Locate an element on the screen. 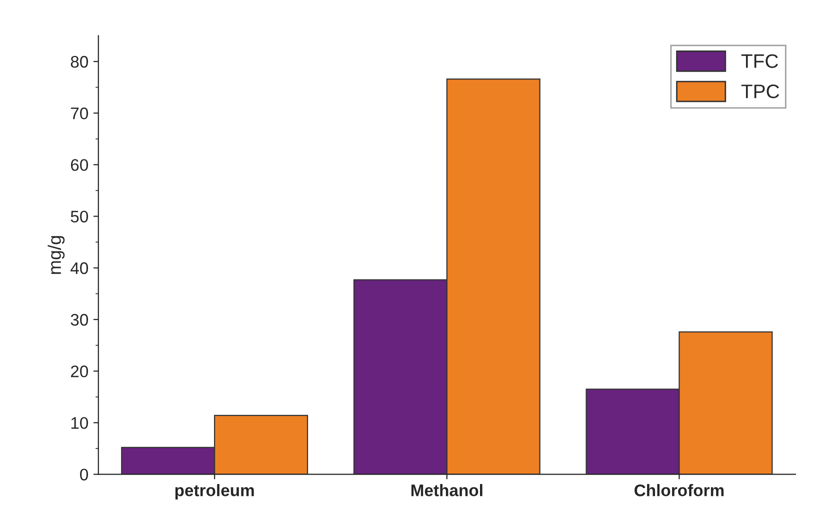 This screenshot has width=820, height=510. legend-label: TPC is located at coordinates (760, 91).